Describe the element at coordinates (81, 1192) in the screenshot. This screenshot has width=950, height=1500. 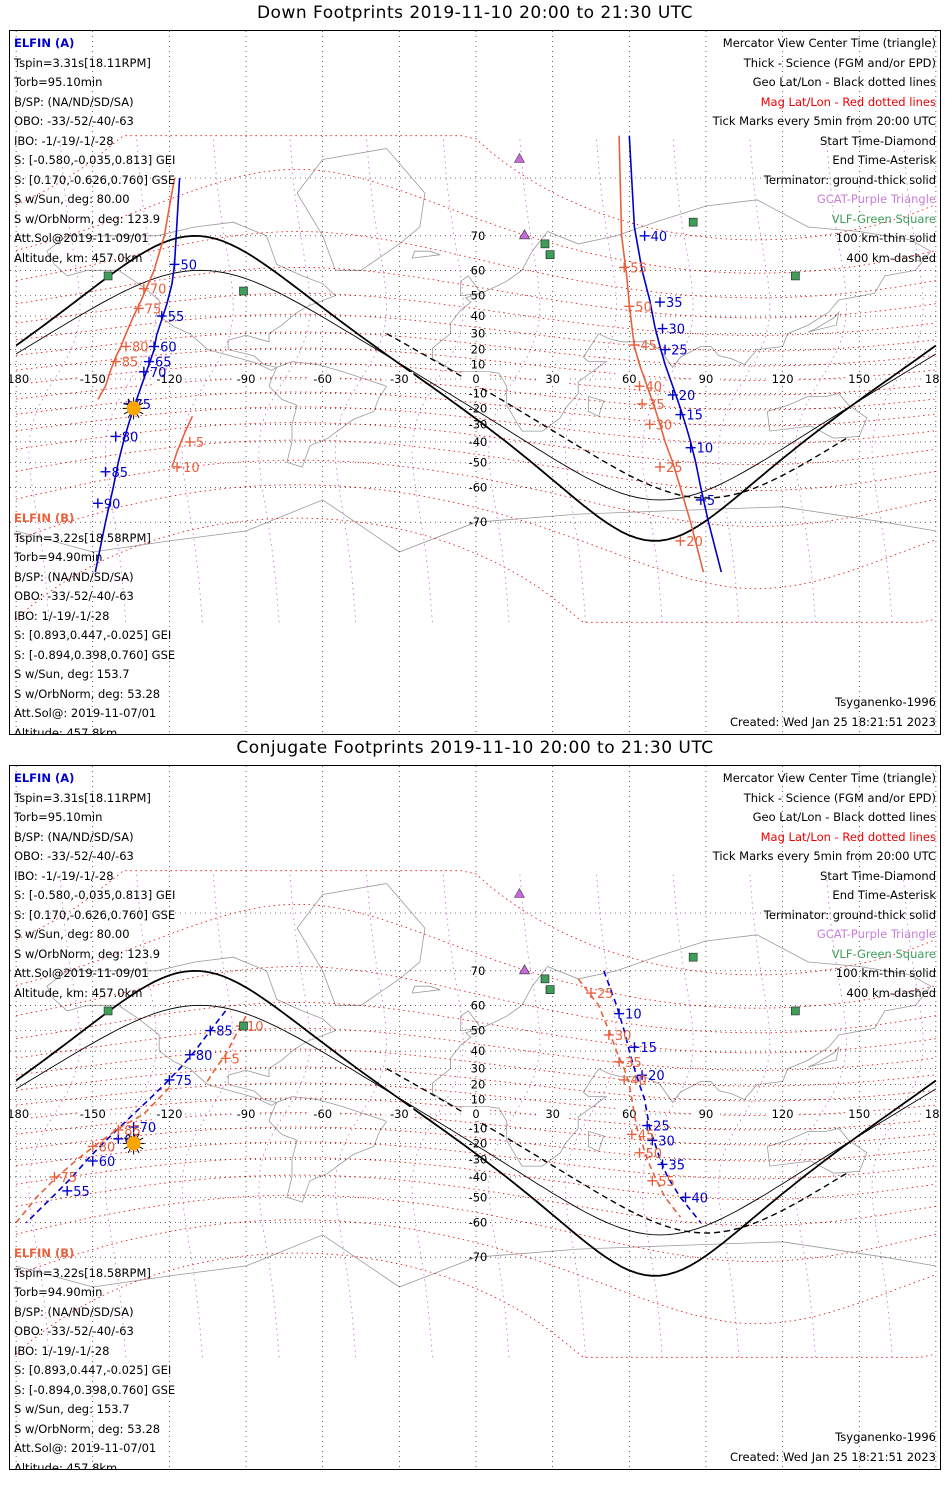
I see `elfin-a-tick-label: 55` at that location.